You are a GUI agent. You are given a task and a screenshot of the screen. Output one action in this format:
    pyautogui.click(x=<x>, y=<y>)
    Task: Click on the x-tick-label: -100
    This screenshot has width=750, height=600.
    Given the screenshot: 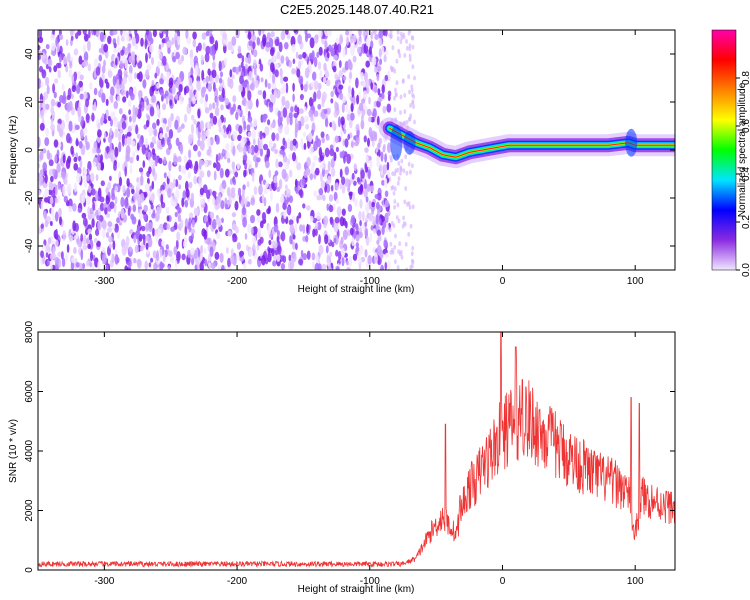 What is the action you would take?
    pyautogui.click(x=370, y=281)
    